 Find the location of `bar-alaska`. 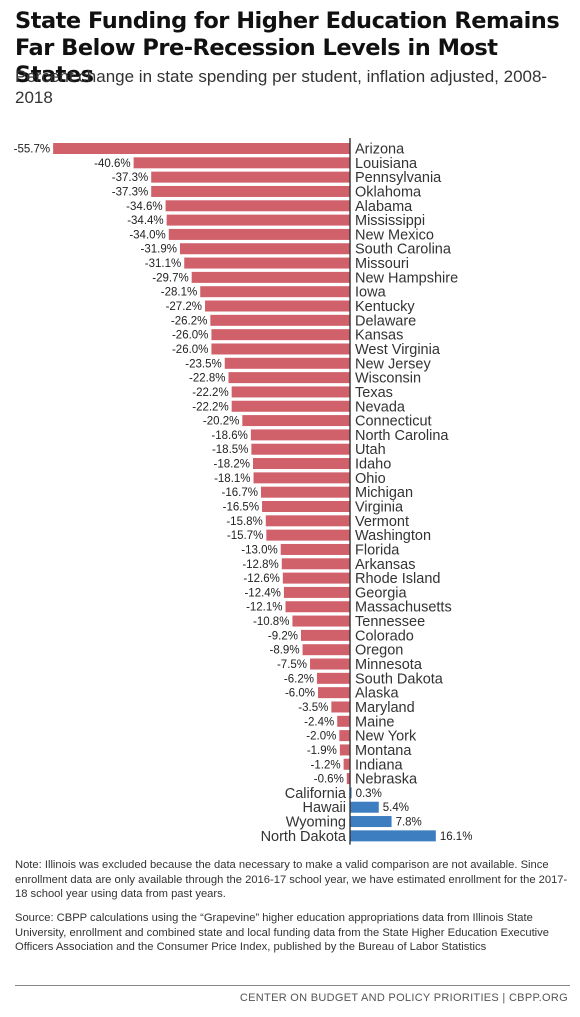

bar-alaska is located at coordinates (334, 693).